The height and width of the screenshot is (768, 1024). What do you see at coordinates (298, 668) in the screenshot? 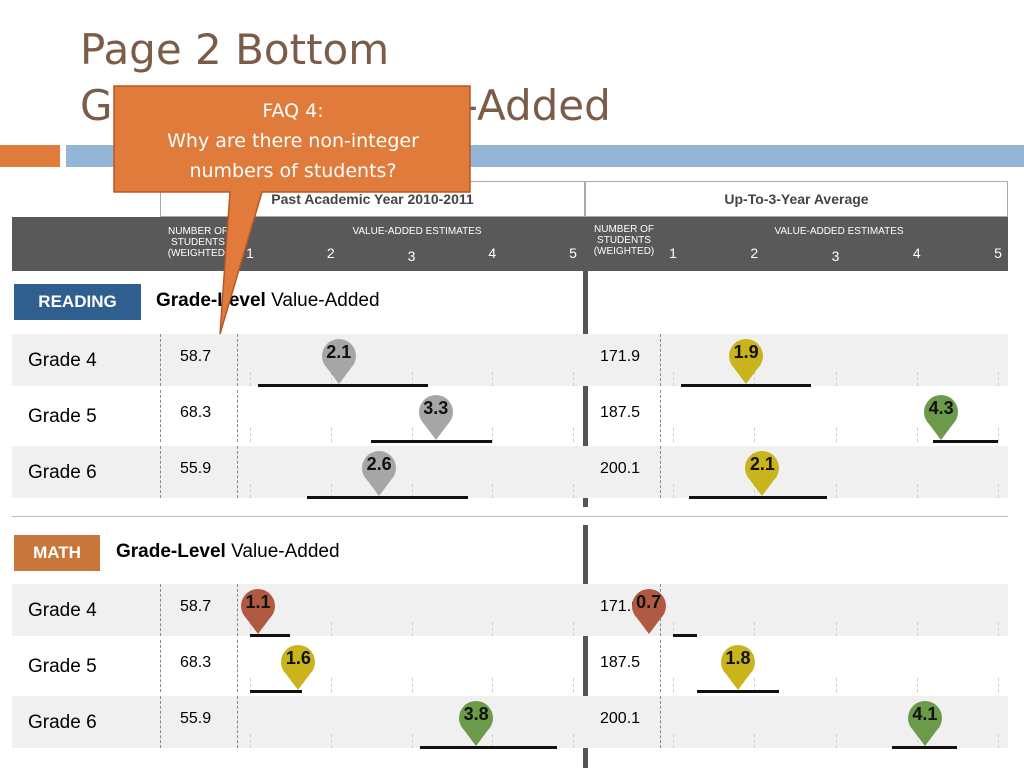
I see `va-marker: 1.6` at bounding box center [298, 668].